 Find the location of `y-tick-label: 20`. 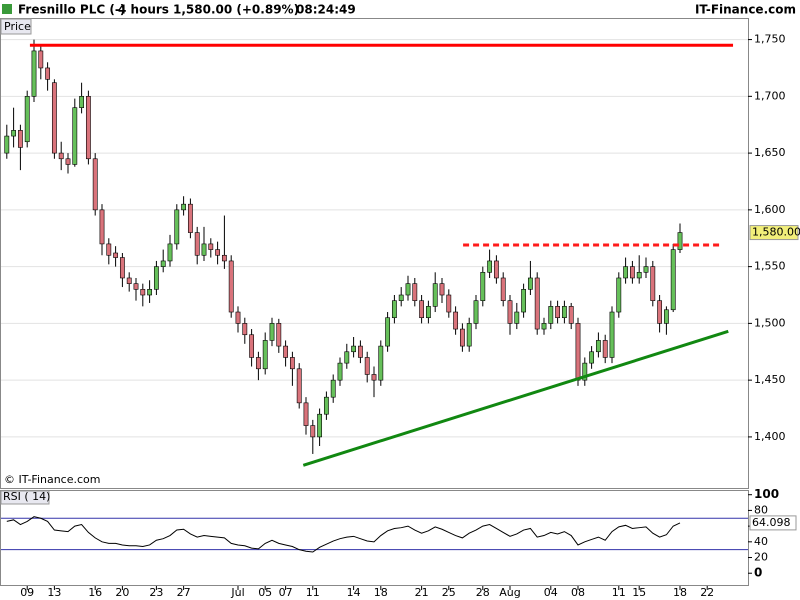

y-tick-label: 20 is located at coordinates (761, 557).